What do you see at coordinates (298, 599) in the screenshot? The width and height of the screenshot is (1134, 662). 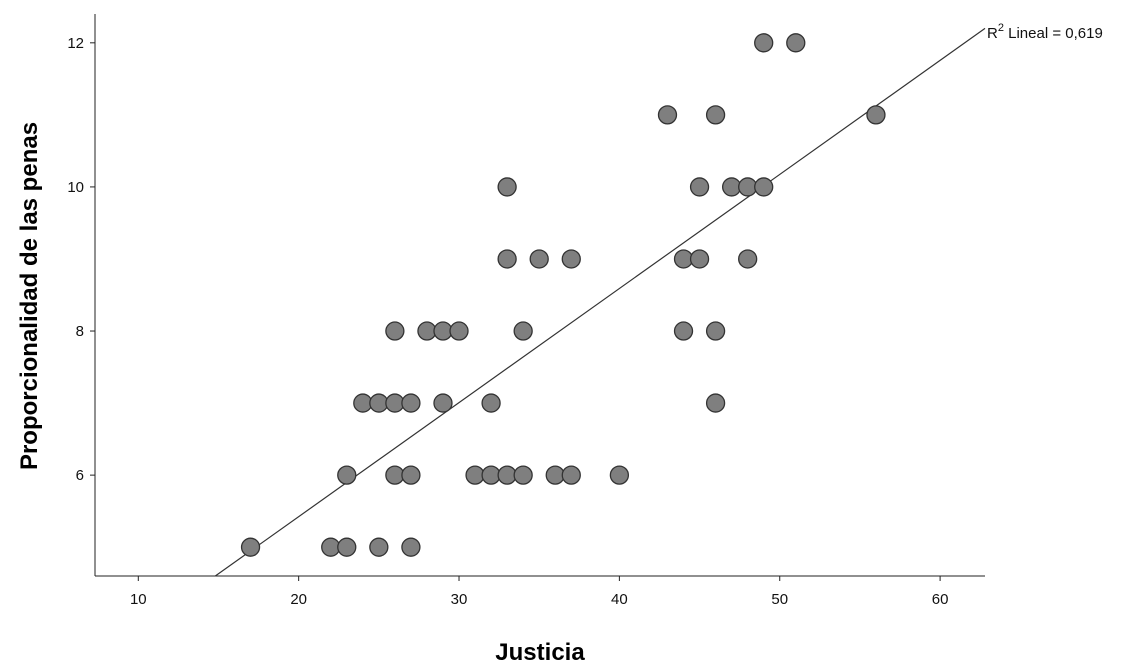 I see `x-tick-label: 20` at bounding box center [298, 599].